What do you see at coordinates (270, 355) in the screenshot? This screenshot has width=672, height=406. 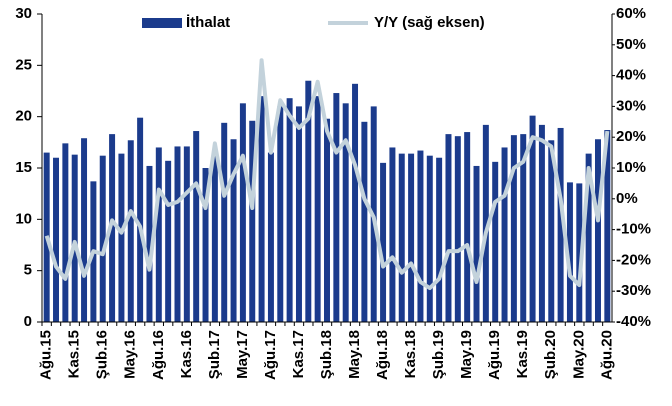 I see `x-tick-label: Ağu.17` at bounding box center [270, 355].